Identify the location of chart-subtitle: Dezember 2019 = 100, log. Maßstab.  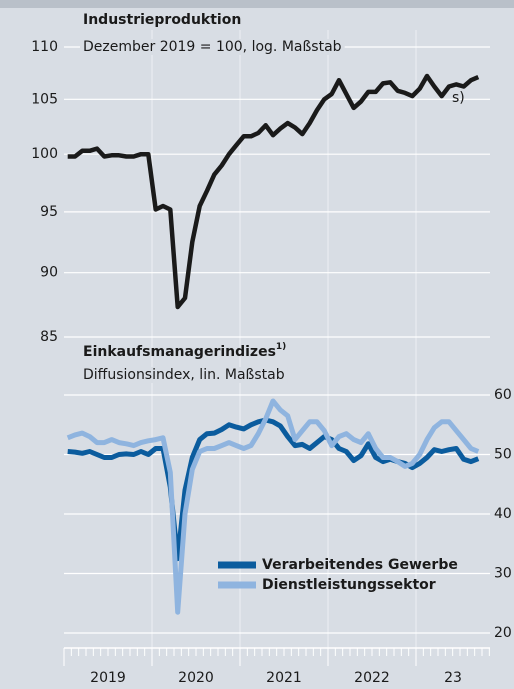
(212, 47).